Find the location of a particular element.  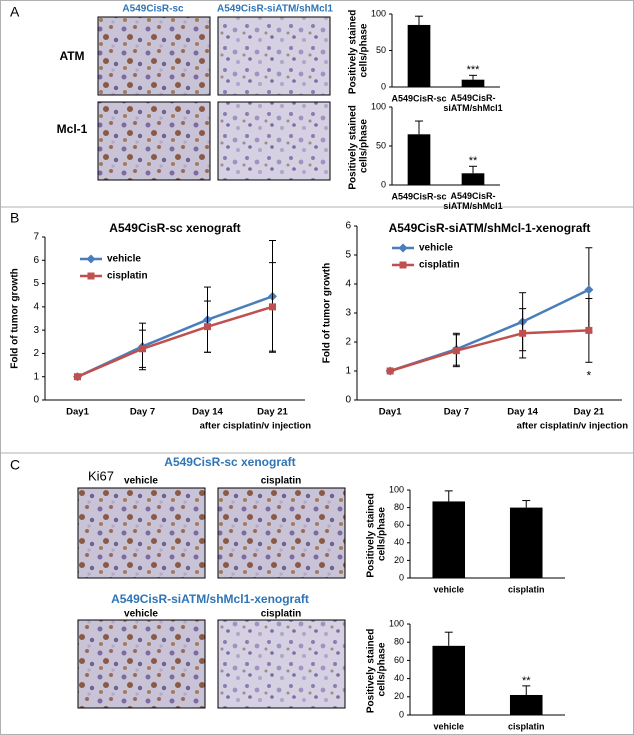

column-label: vehicle is located at coordinates (141, 481).